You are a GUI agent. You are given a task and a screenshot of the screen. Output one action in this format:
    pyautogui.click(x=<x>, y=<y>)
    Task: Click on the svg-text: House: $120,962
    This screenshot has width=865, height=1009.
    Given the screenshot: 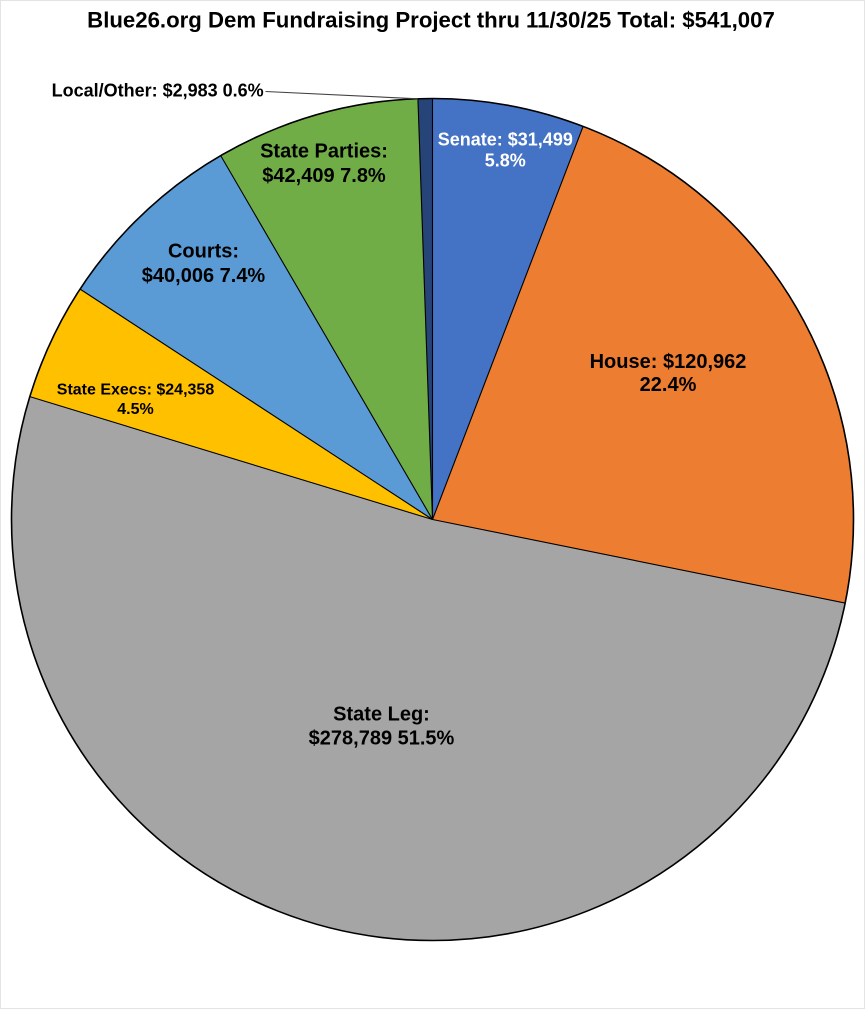 What is the action you would take?
    pyautogui.click(x=668, y=362)
    